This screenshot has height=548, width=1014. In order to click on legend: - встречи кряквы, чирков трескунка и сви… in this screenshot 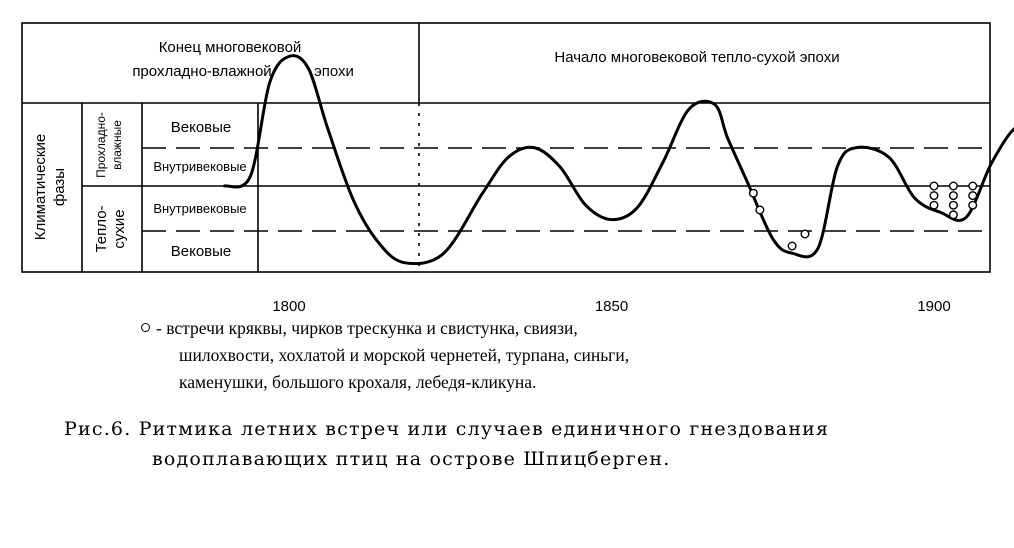, I will do `click(541, 355)`.